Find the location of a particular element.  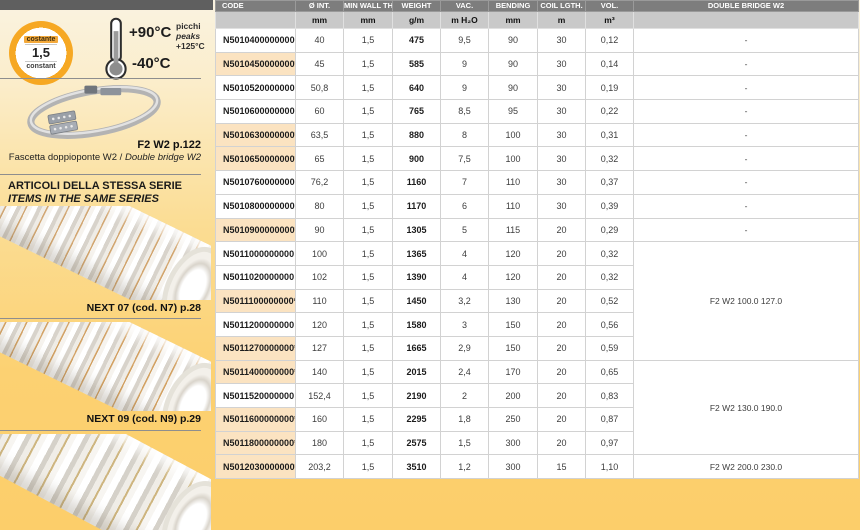

badge-label-en: constant is located at coordinates (41, 66).